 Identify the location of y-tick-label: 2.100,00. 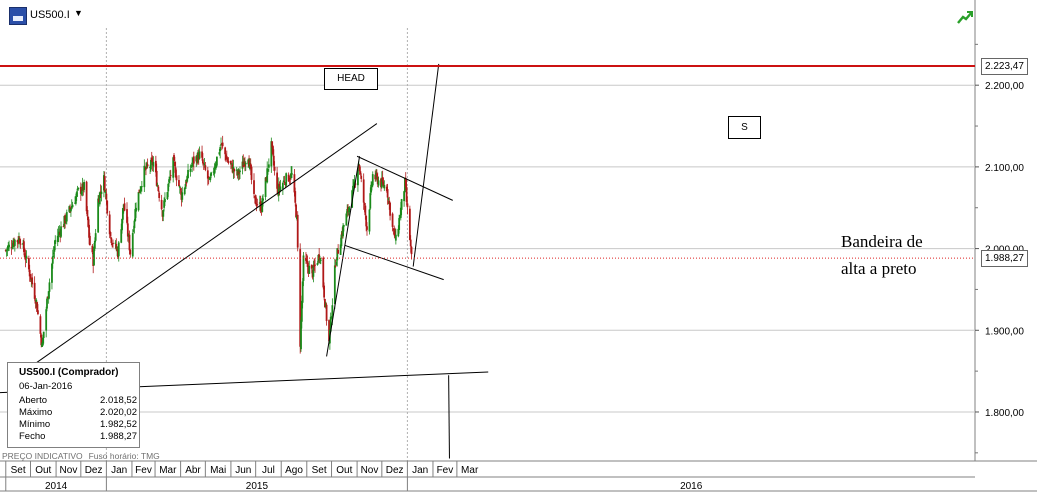
(1004, 168).